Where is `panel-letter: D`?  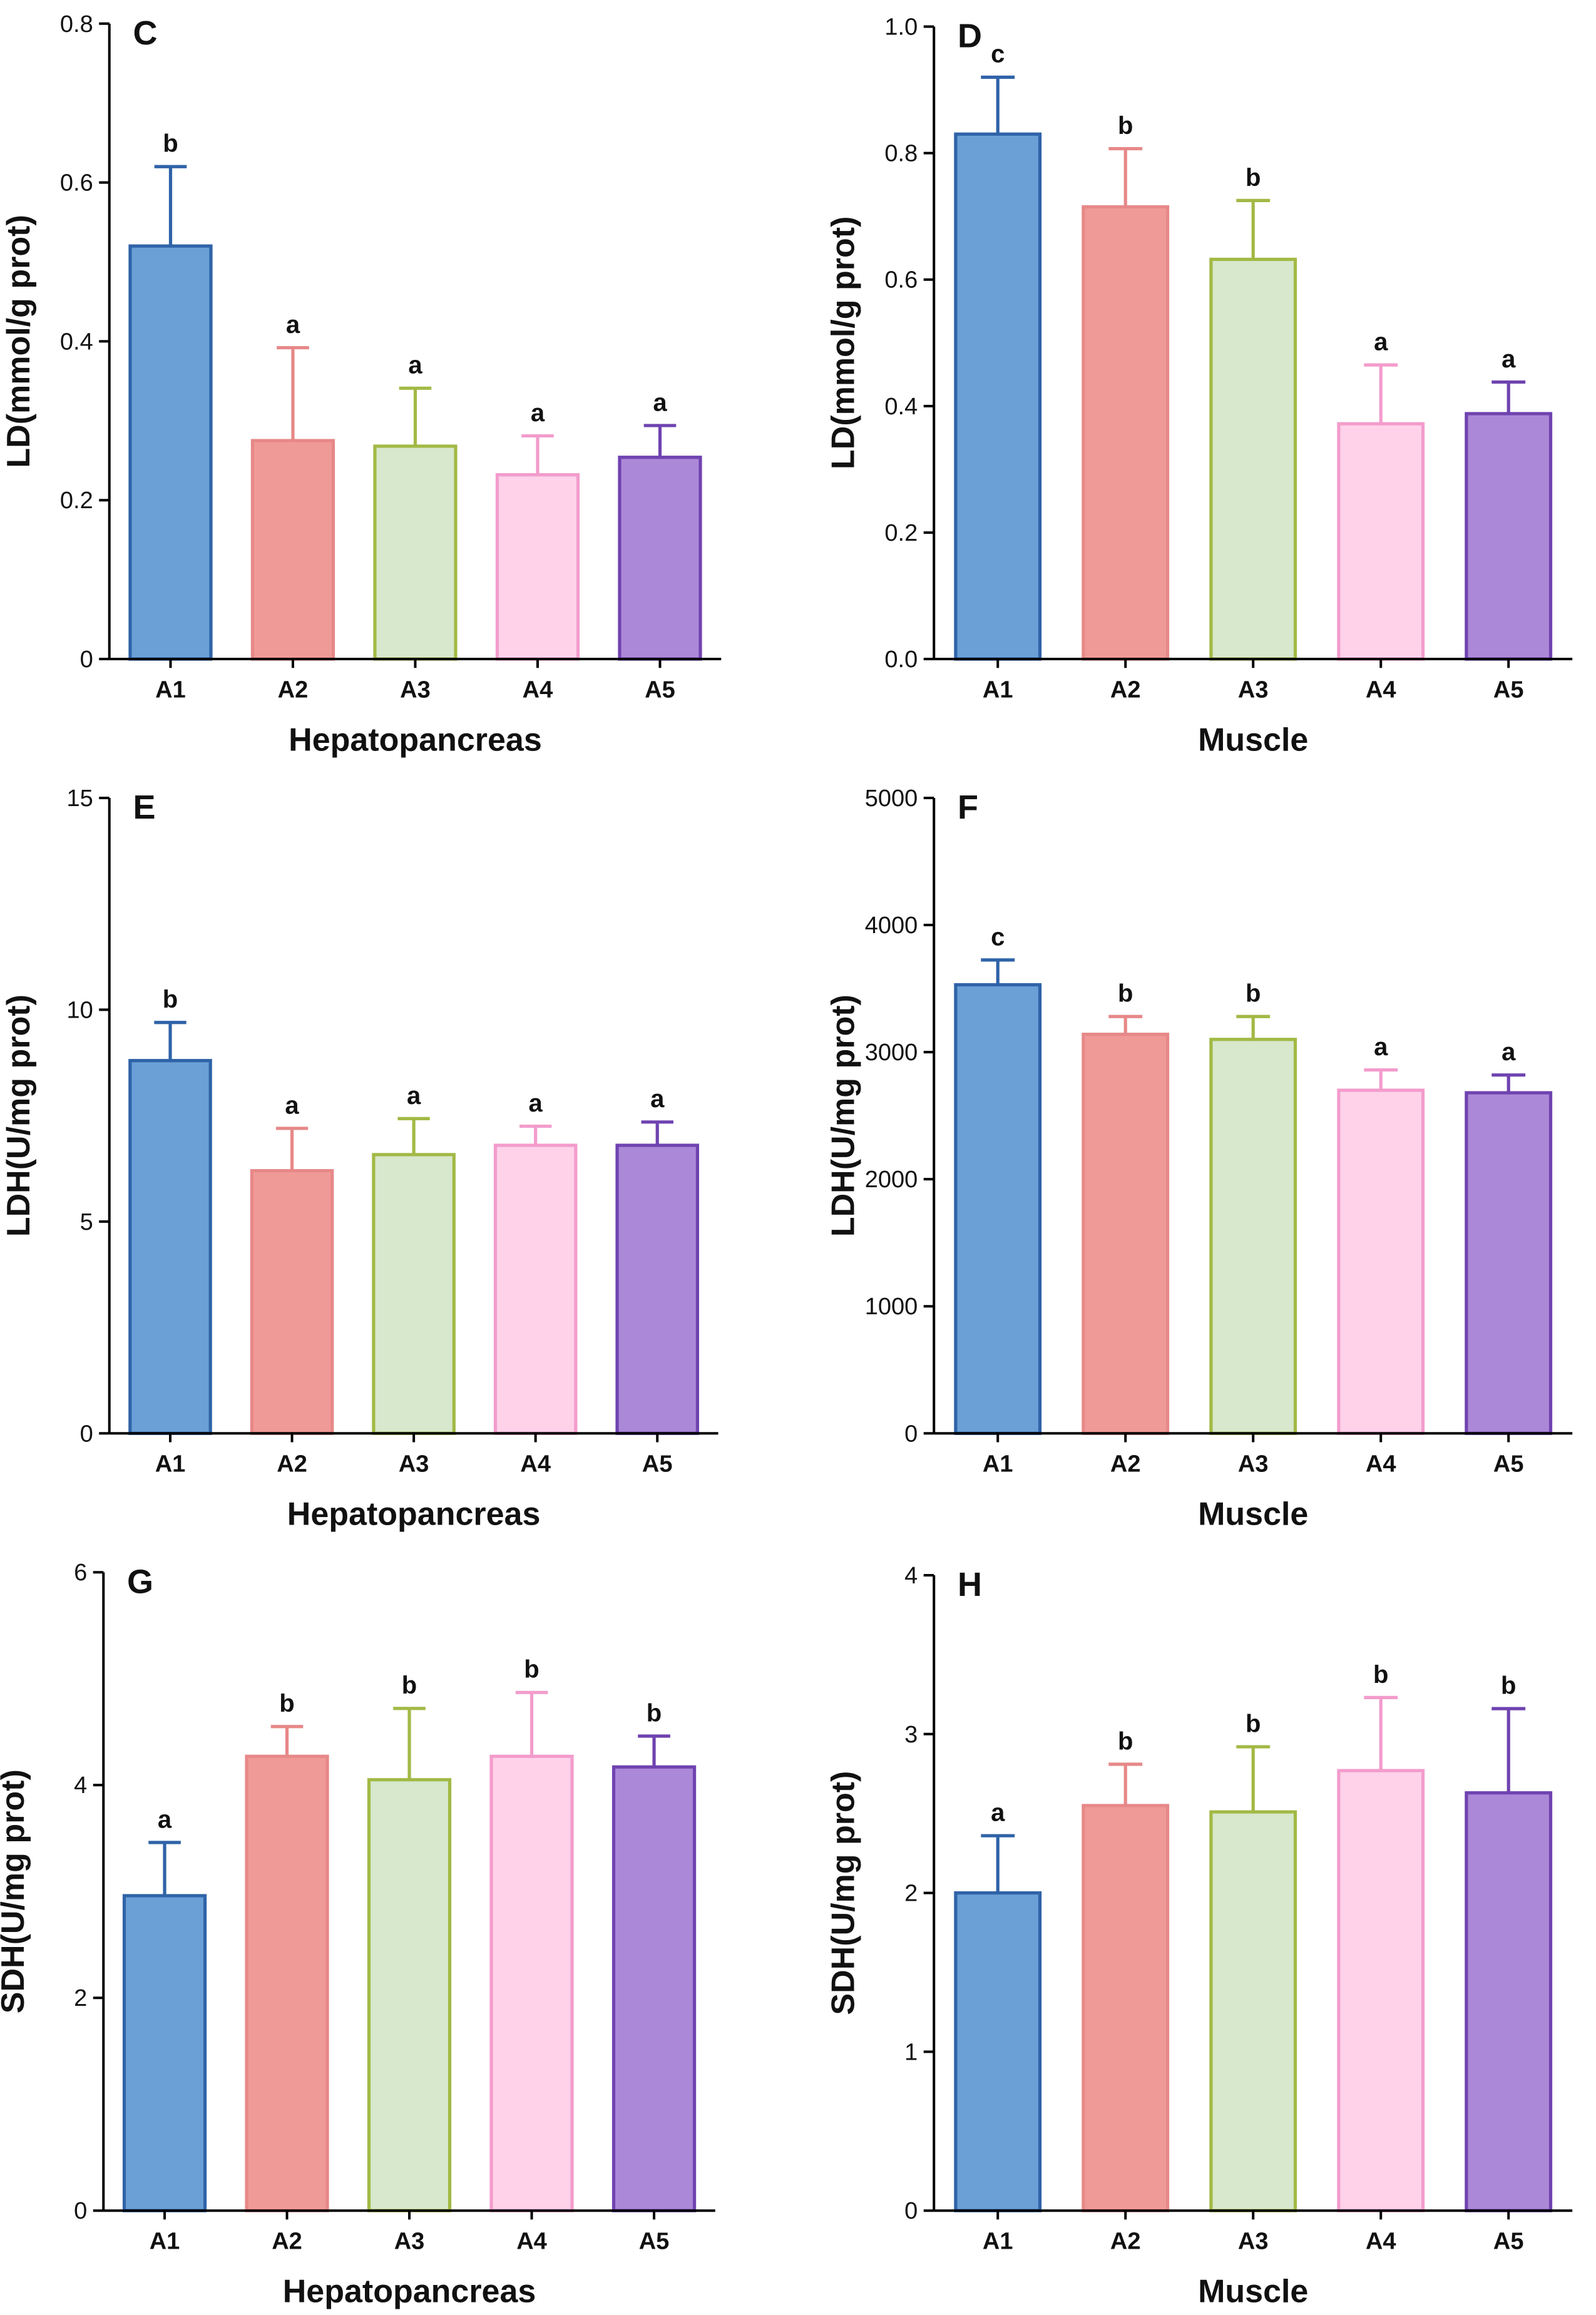 panel-letter: D is located at coordinates (970, 36).